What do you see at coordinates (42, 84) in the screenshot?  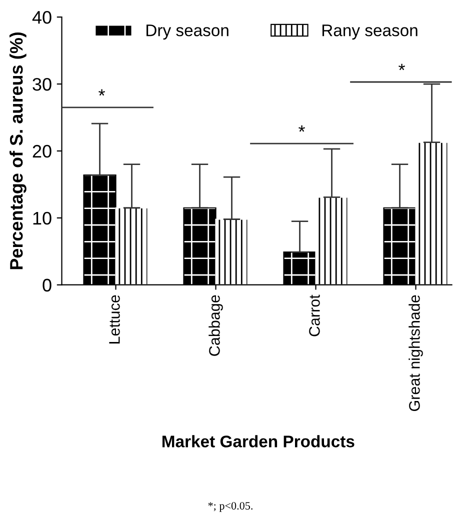 I see `y-tick-label: 30` at bounding box center [42, 84].